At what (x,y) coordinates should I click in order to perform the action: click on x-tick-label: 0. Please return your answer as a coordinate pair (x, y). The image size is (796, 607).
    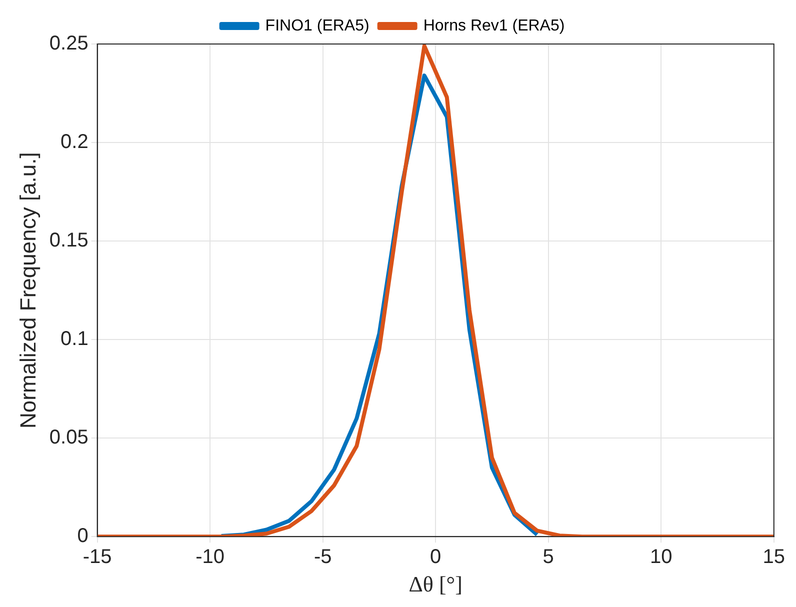
    Looking at the image, I should click on (436, 557).